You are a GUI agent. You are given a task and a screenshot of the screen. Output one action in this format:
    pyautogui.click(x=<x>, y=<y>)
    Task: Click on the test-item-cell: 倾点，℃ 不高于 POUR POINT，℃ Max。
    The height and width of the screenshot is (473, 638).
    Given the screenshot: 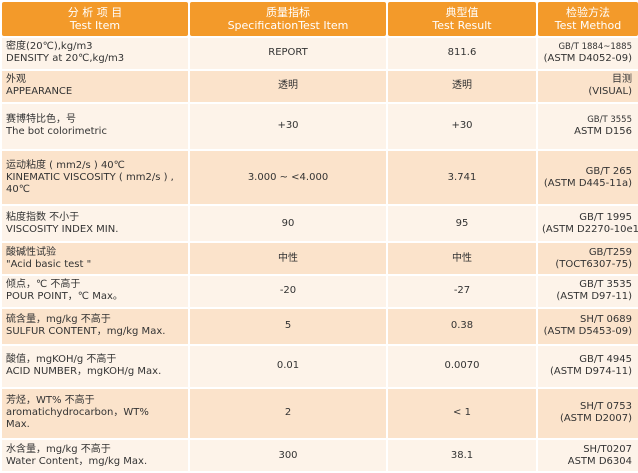 What is the action you would take?
    pyautogui.click(x=95, y=291)
    